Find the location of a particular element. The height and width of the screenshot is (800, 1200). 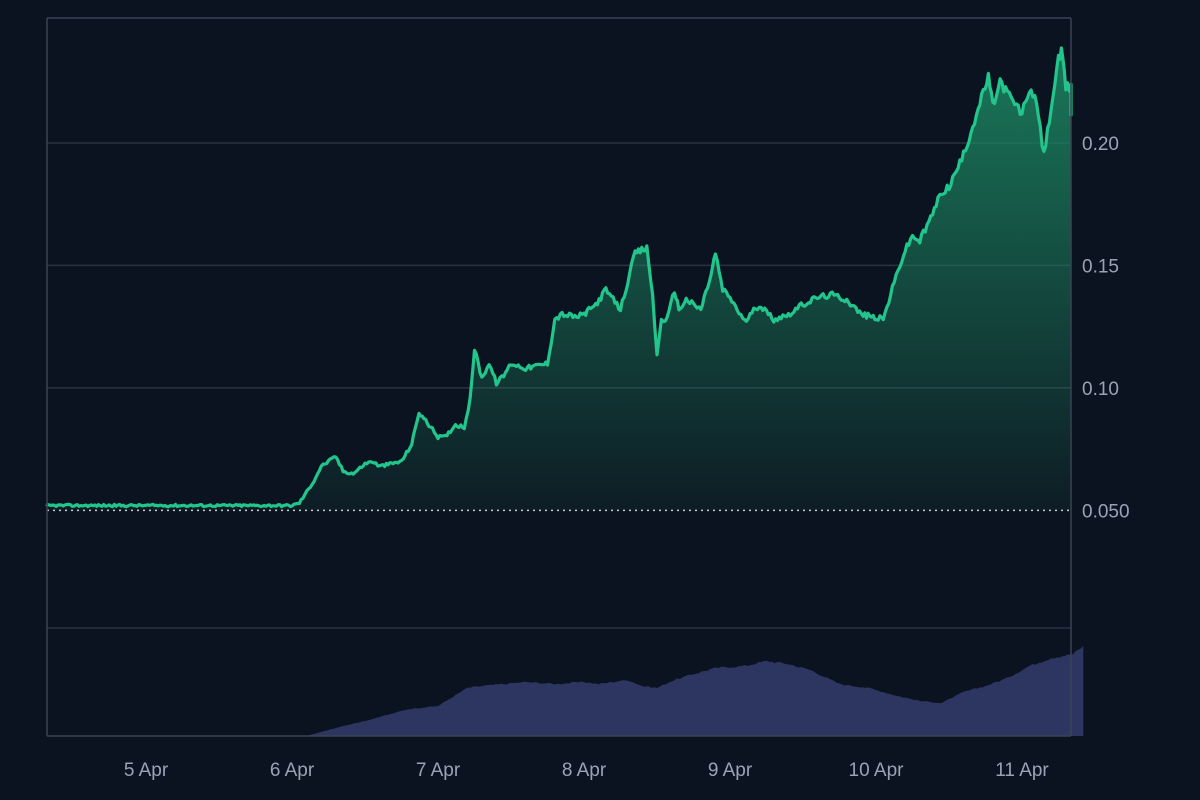

x-tick-label: 5 Apr is located at coordinates (146, 770).